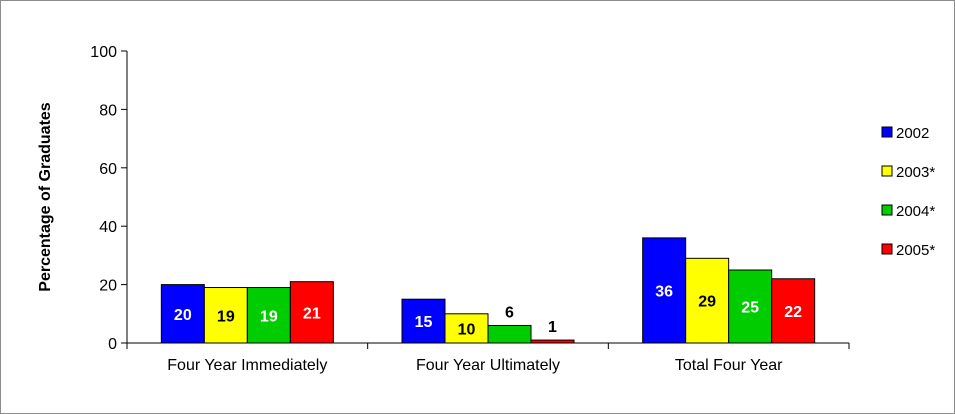 The image size is (955, 414). What do you see at coordinates (247, 365) in the screenshot?
I see `x-tick-label: Four Year Immediately` at bounding box center [247, 365].